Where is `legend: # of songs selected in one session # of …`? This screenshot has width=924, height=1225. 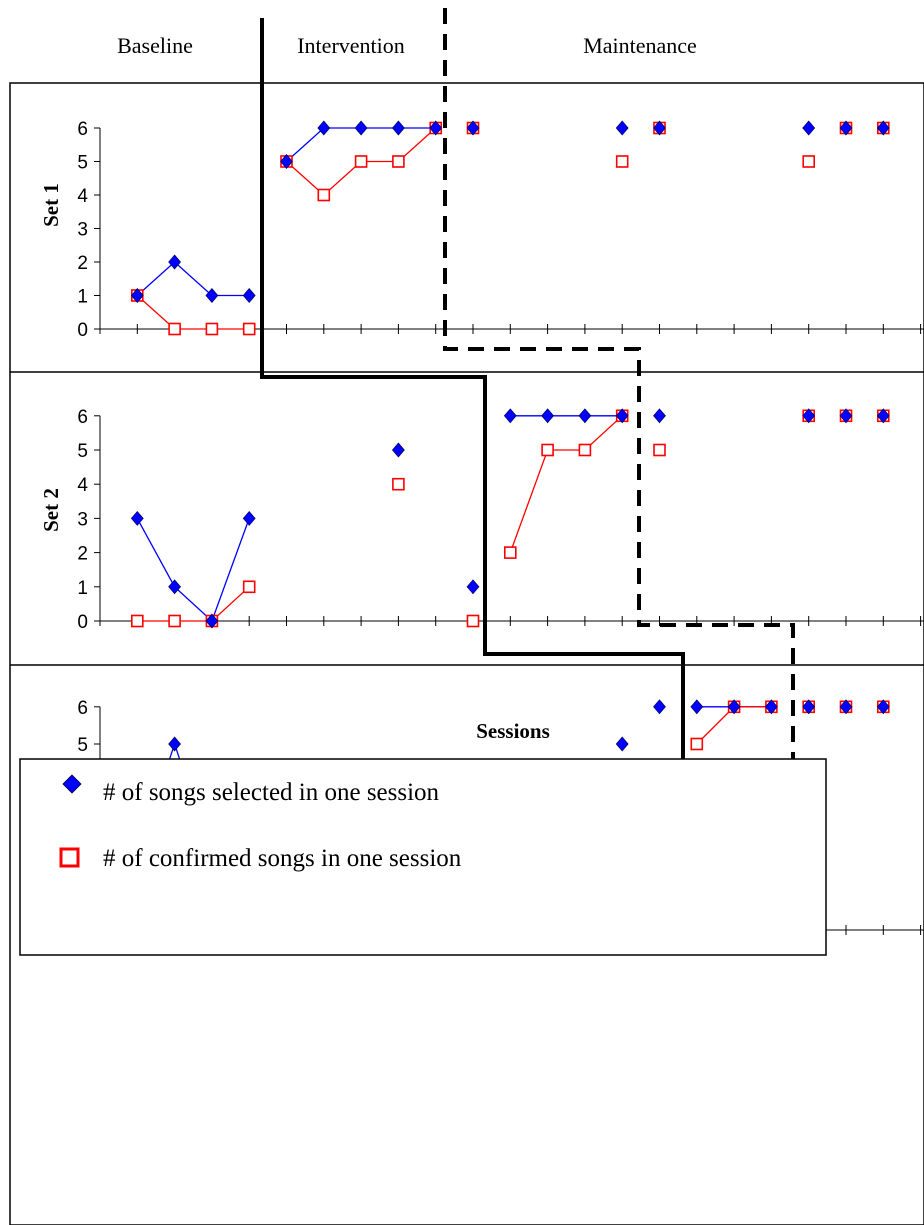 legend: # of songs selected in one session # of … is located at coordinates (423, 857).